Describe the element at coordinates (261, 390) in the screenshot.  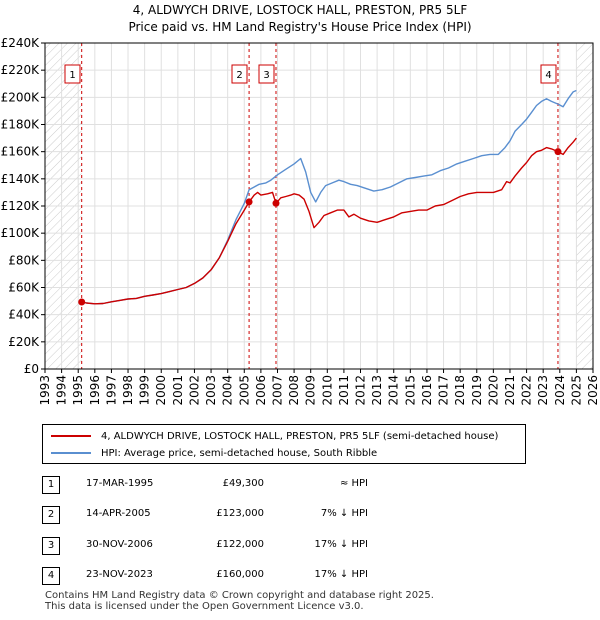
I see `x-tick-label: 2006` at that location.